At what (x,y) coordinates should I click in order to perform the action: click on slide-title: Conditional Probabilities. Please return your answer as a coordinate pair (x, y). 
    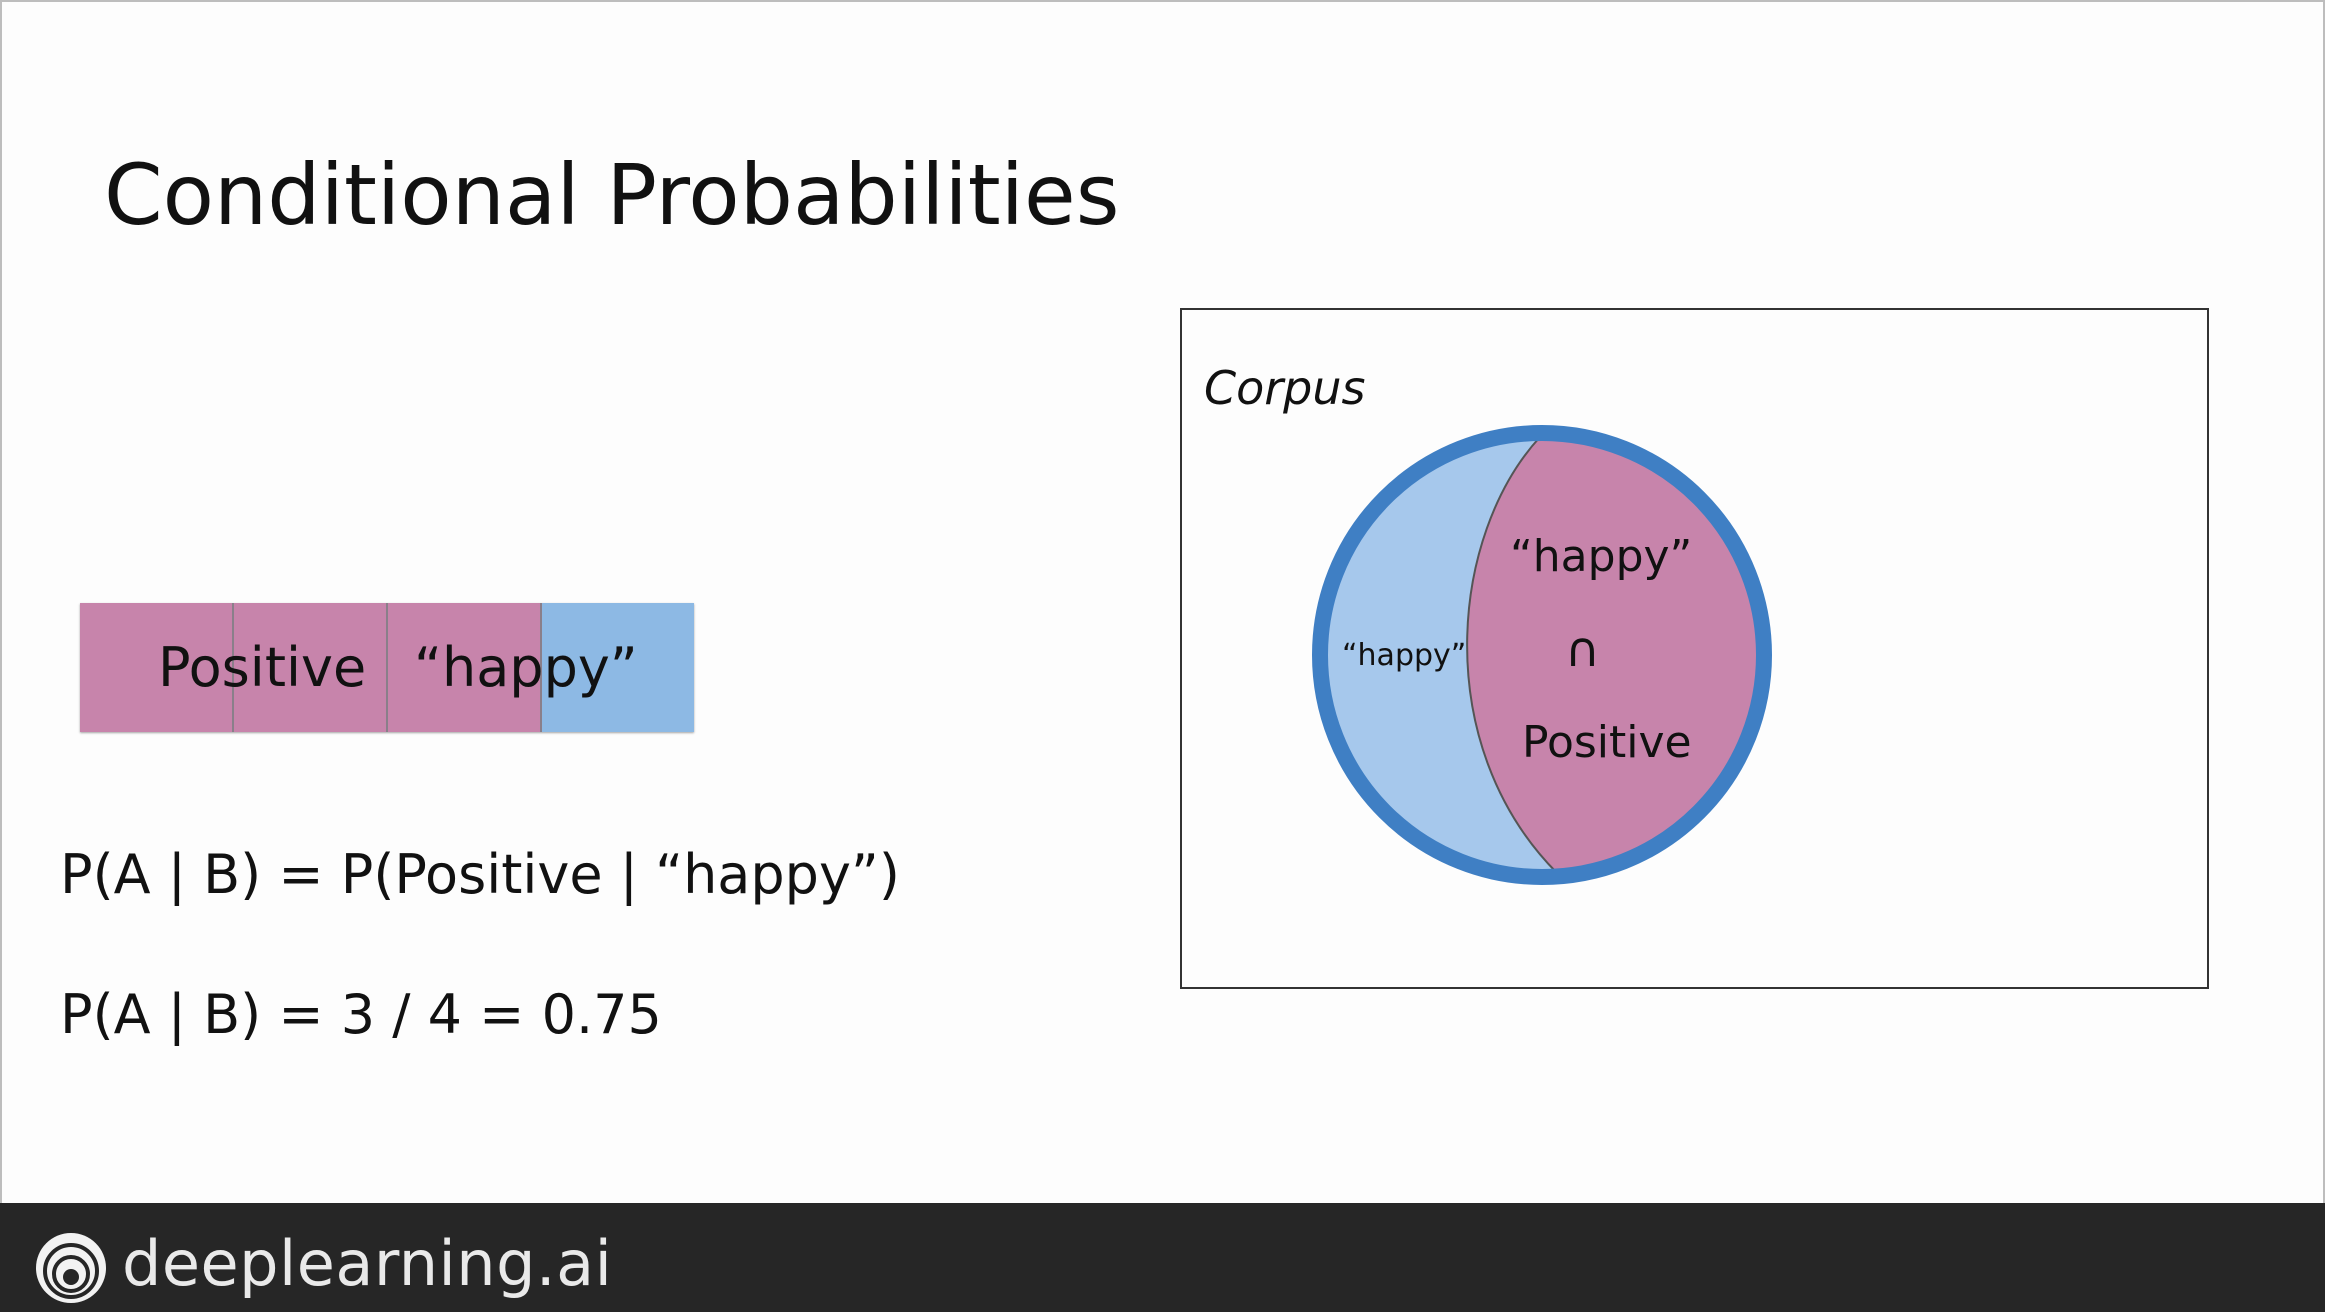
    Looking at the image, I should click on (612, 195).